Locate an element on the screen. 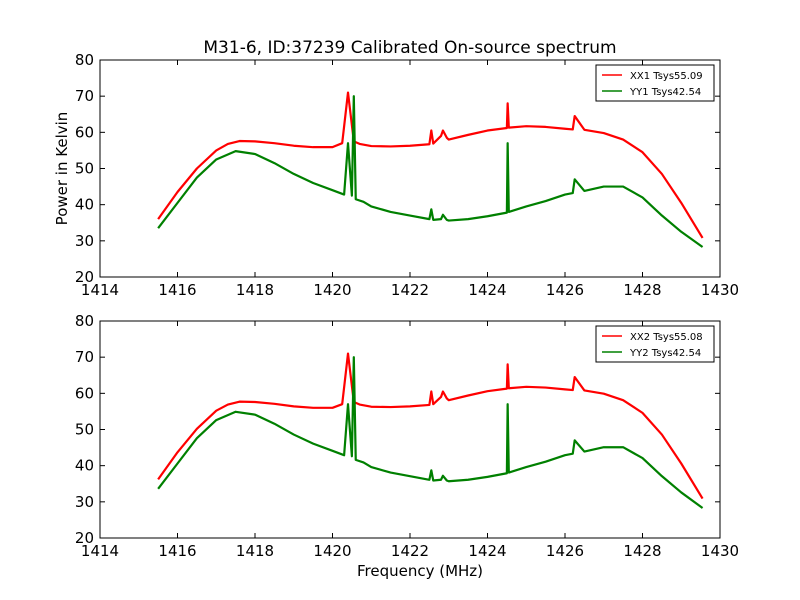  legend-label: XX2 Tsys55.08 is located at coordinates (666, 337).